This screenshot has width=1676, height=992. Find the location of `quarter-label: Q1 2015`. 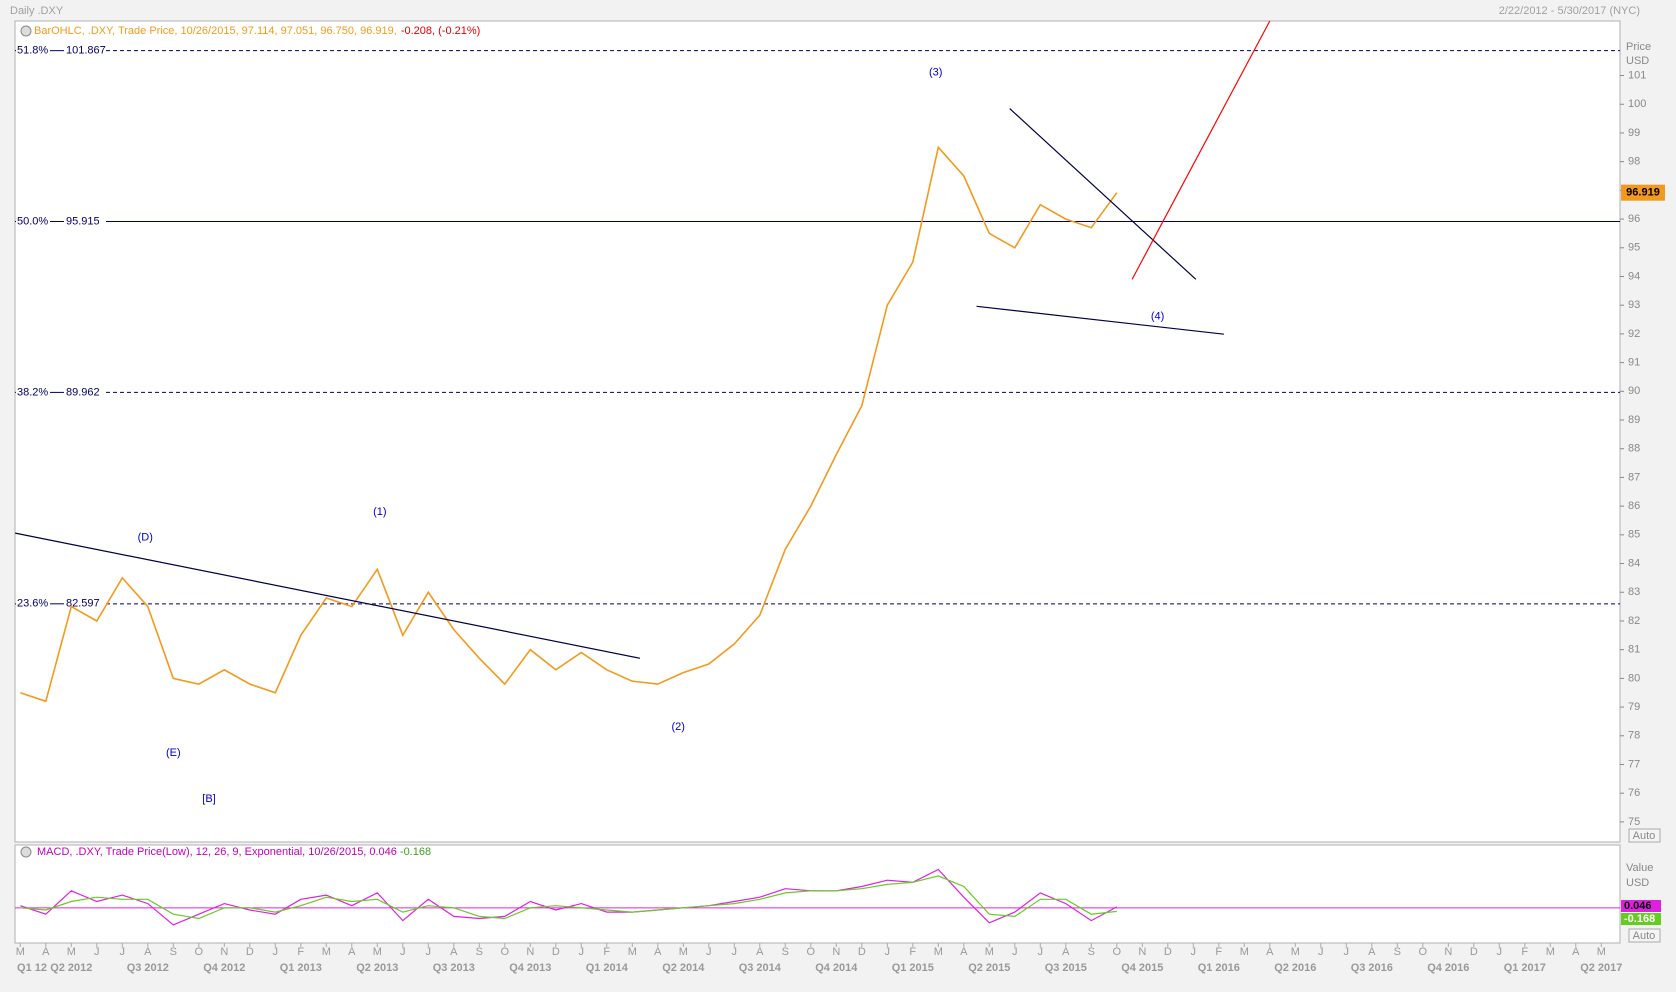

quarter-label: Q1 2015 is located at coordinates (913, 968).